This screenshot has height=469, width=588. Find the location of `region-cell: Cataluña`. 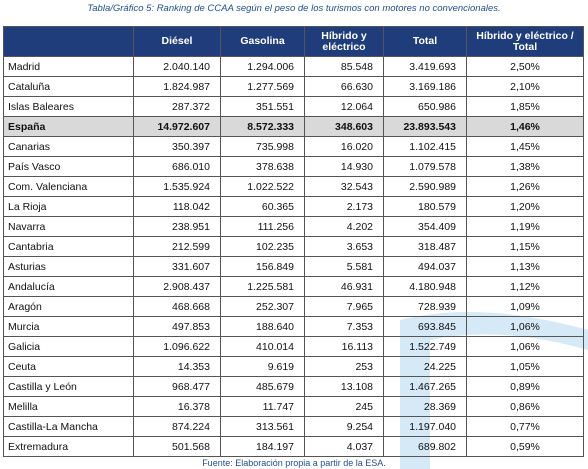

region-cell: Cataluña is located at coordinates (68, 86).